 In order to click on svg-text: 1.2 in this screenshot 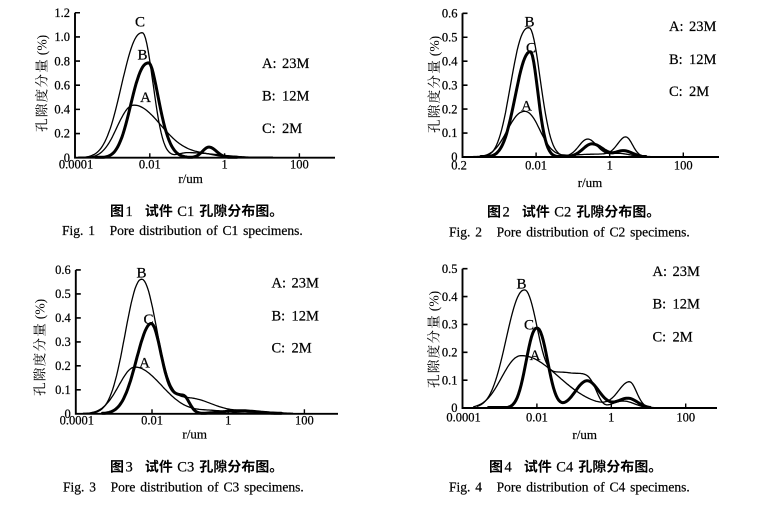, I will do `click(62, 13)`.